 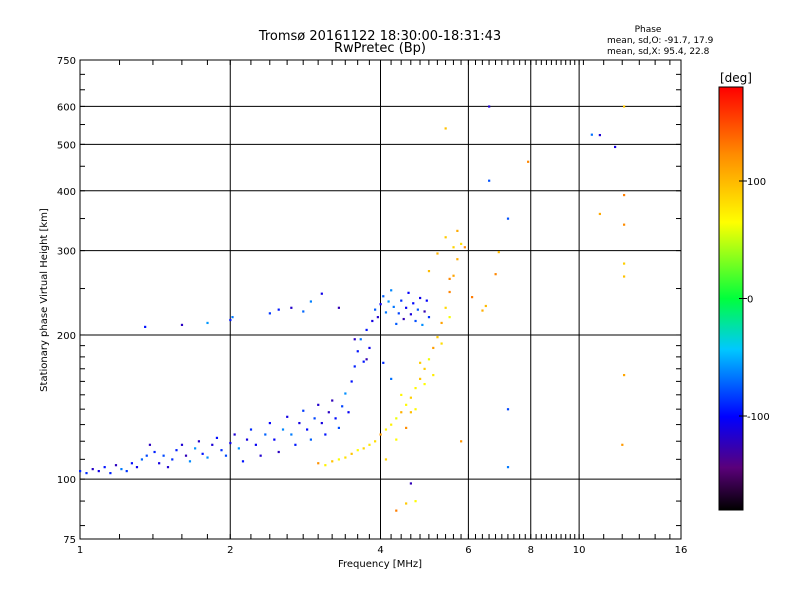 What do you see at coordinates (66, 252) in the screenshot?
I see `y-tick-label: 300` at bounding box center [66, 252].